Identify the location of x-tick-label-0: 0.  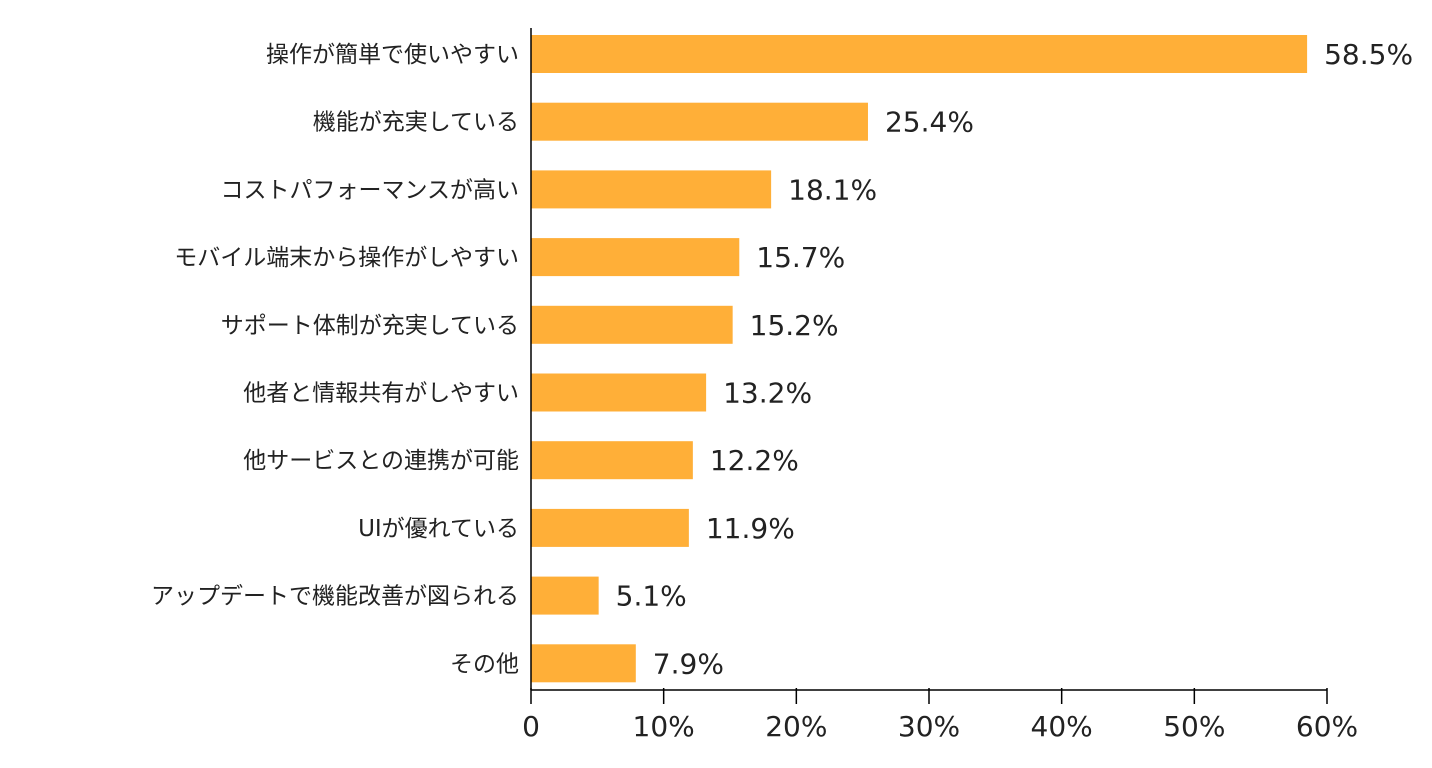
(531, 726).